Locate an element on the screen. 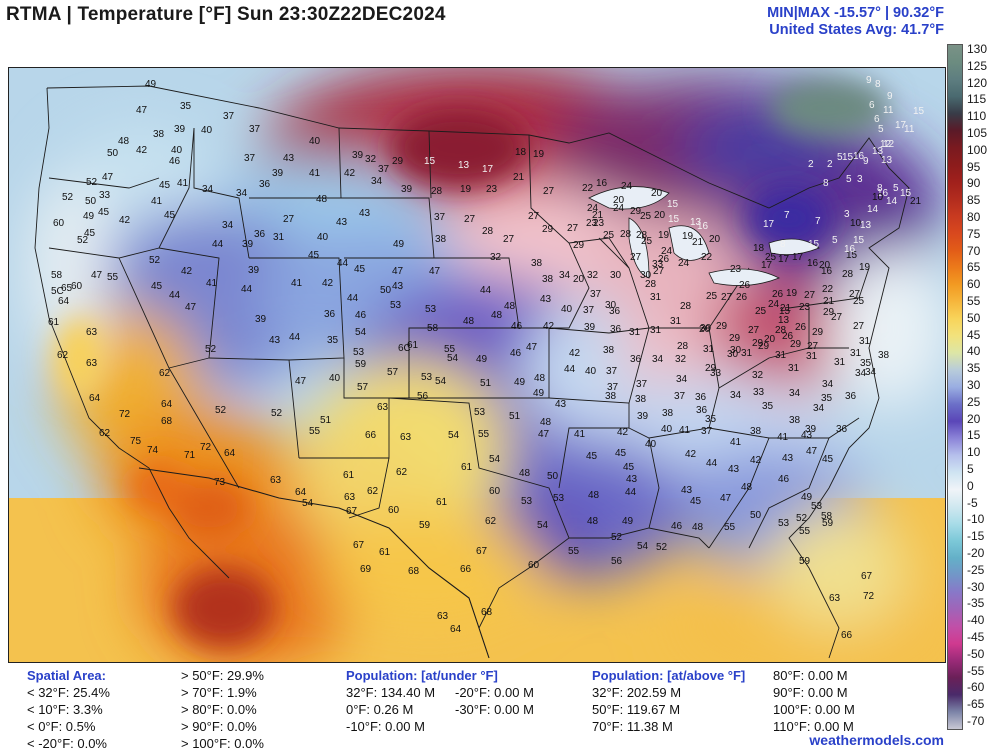  temperature-label: 15 is located at coordinates (919, 111).